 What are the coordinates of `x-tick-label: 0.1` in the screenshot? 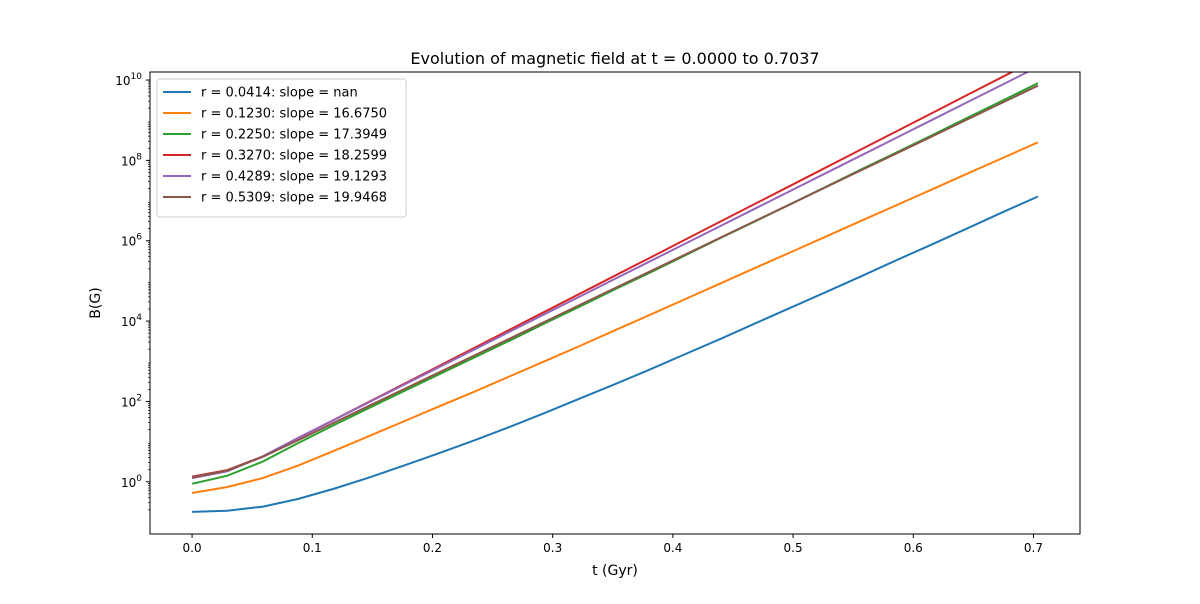 It's located at (312, 548).